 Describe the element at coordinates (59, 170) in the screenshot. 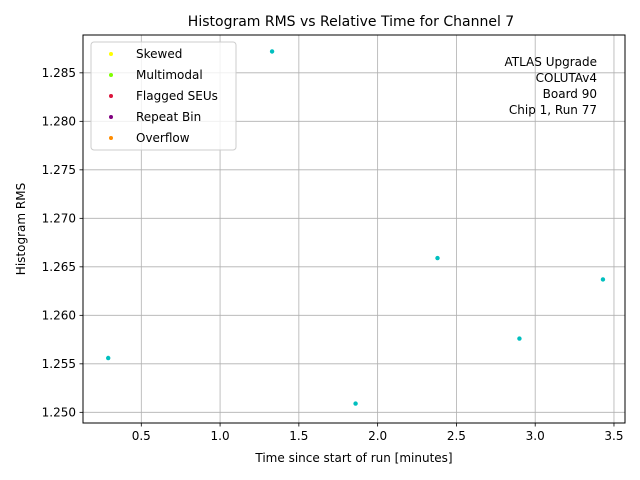

I see `y-tick-label: 1.275` at that location.